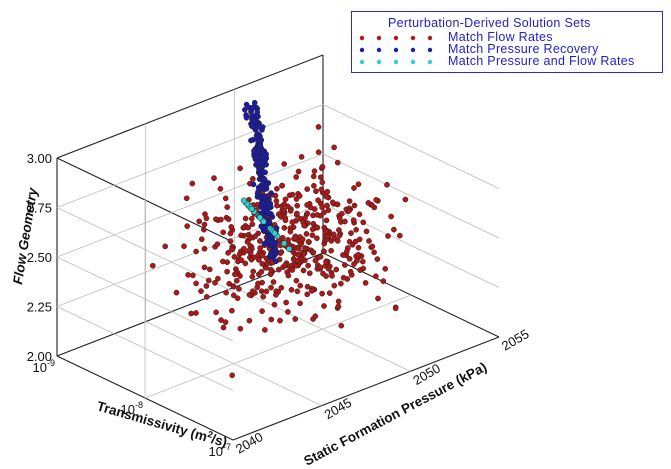 The width and height of the screenshot is (671, 469). What do you see at coordinates (39, 208) in the screenshot?
I see `tick-label-flow-geometry: 2.75` at bounding box center [39, 208].